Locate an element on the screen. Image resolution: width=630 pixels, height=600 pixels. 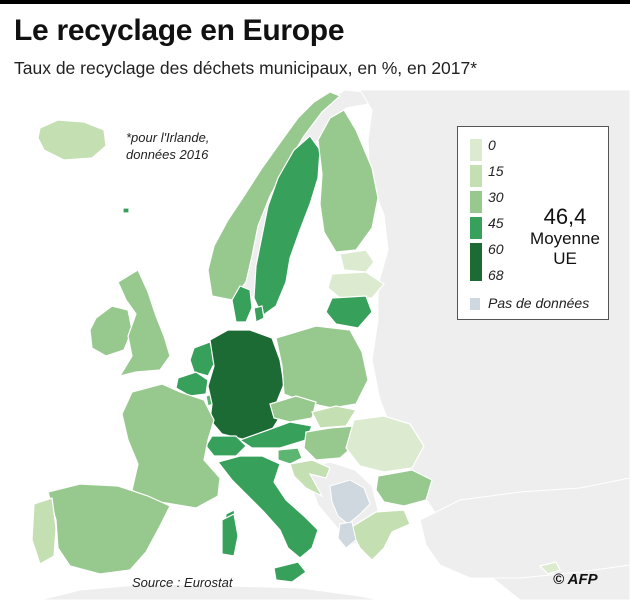
africa-land is located at coordinates (210, 591).